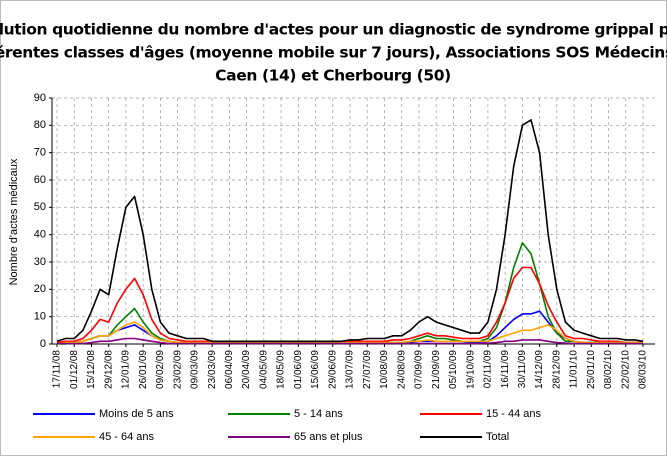  What do you see at coordinates (591, 369) in the screenshot?
I see `x-tick-label: 25/01/10` at bounding box center [591, 369].